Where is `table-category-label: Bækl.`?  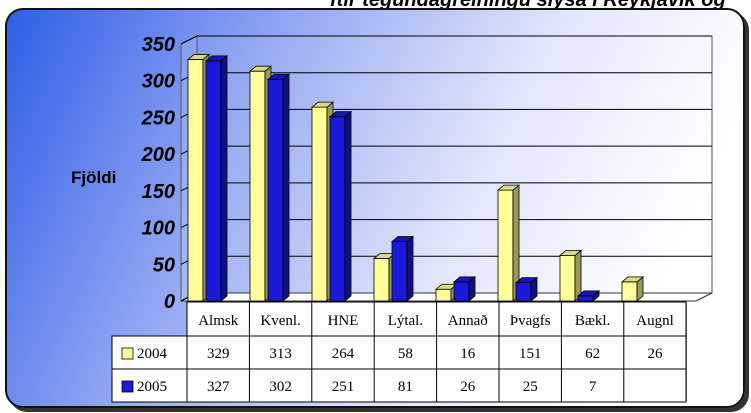 table-category-label: Bækl. is located at coordinates (592, 321).